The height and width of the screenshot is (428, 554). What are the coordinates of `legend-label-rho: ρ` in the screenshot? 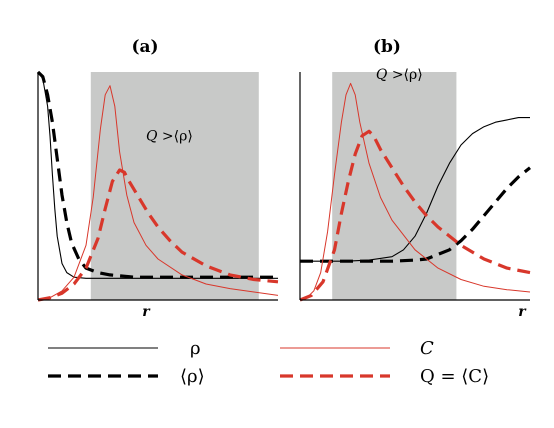 It's located at (195, 348).